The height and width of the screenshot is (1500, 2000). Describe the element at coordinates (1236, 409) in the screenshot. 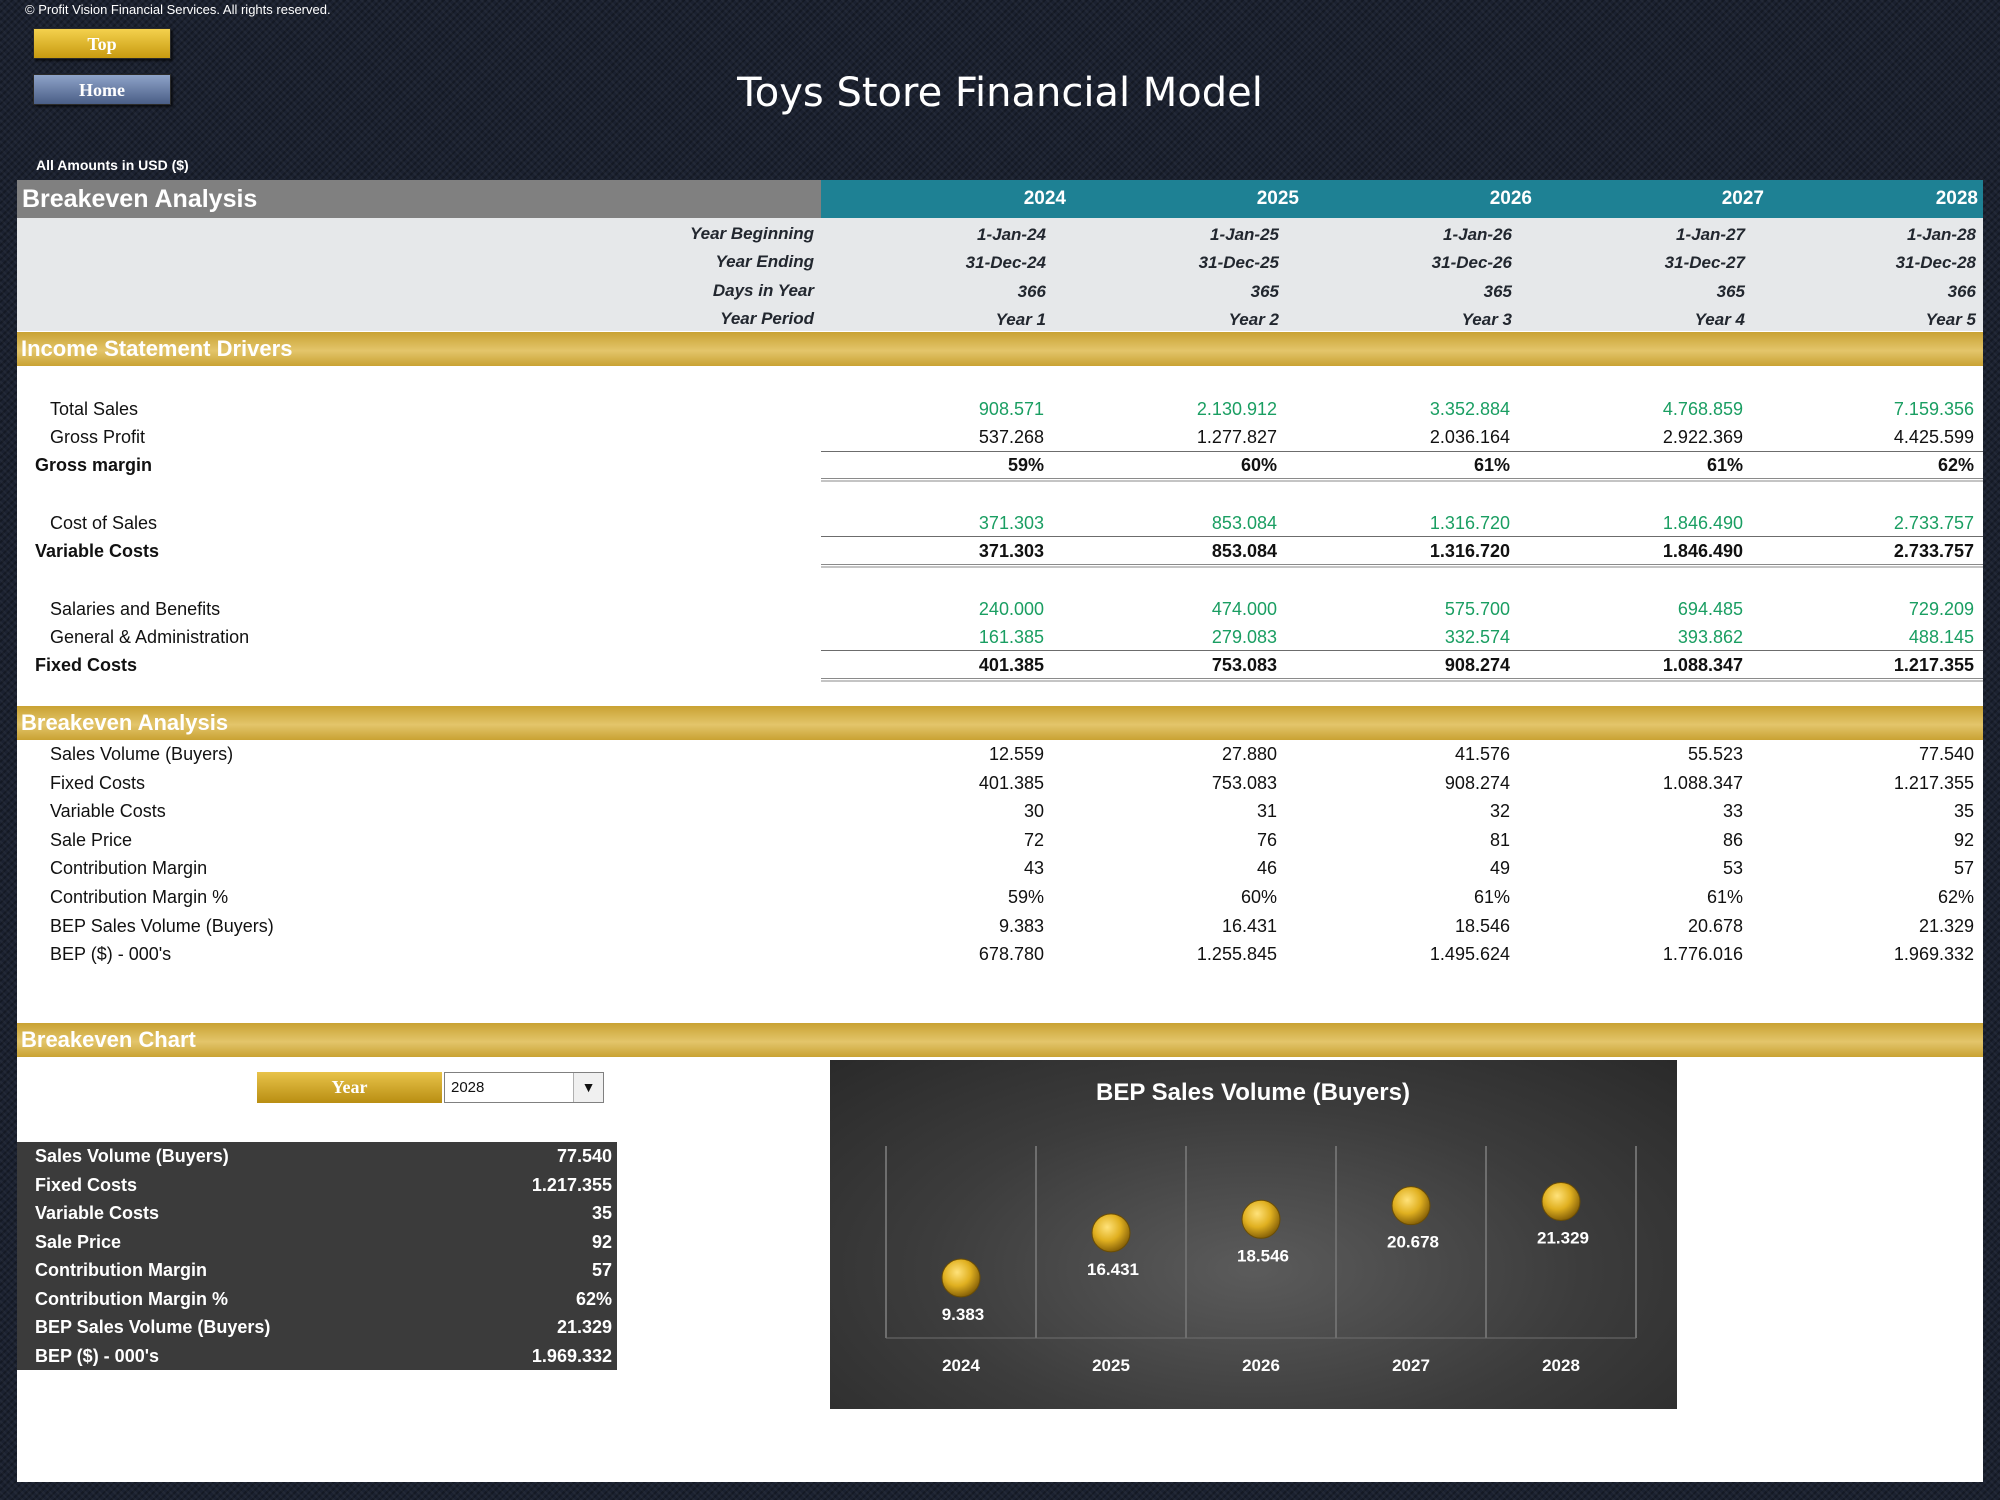

I see `total-sales-value: 2.130.912` at that location.